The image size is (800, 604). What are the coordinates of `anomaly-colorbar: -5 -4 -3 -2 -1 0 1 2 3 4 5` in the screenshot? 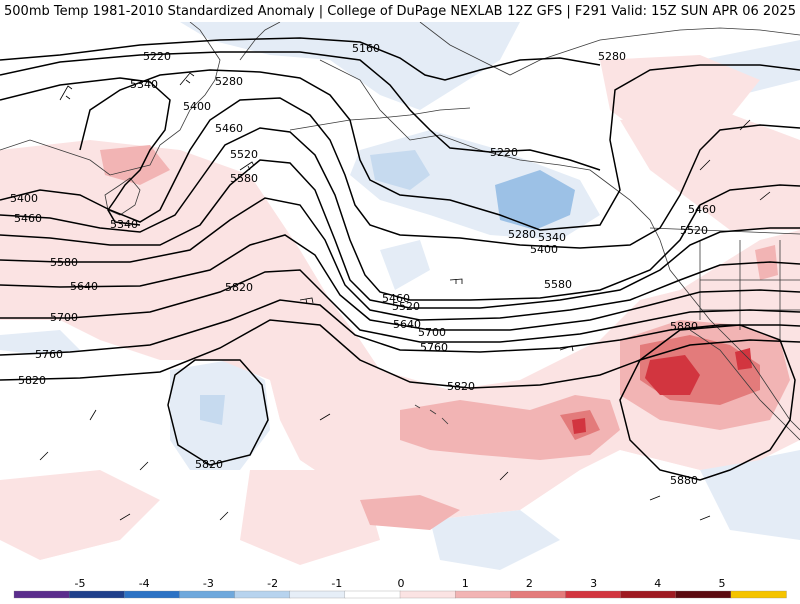 It's located at (400, 587).